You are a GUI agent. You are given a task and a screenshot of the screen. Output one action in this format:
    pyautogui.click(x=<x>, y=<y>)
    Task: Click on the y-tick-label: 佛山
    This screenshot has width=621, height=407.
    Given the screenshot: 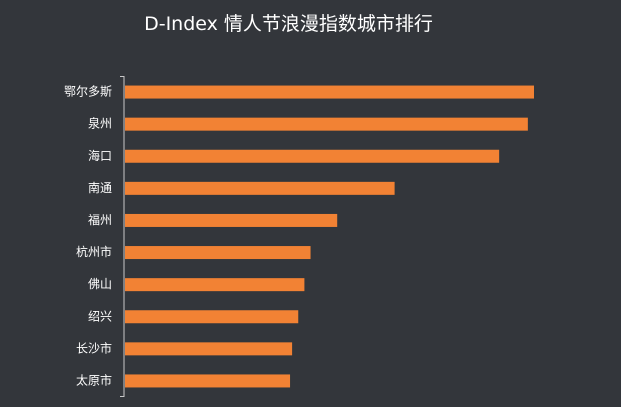 What is the action you would take?
    pyautogui.click(x=100, y=284)
    